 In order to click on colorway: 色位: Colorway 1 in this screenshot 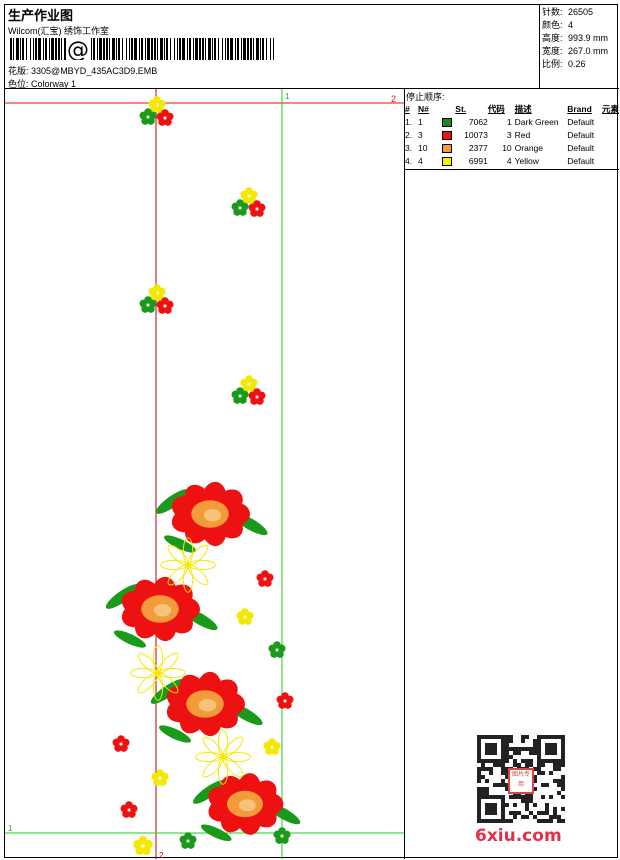, I will do `click(42, 83)`.